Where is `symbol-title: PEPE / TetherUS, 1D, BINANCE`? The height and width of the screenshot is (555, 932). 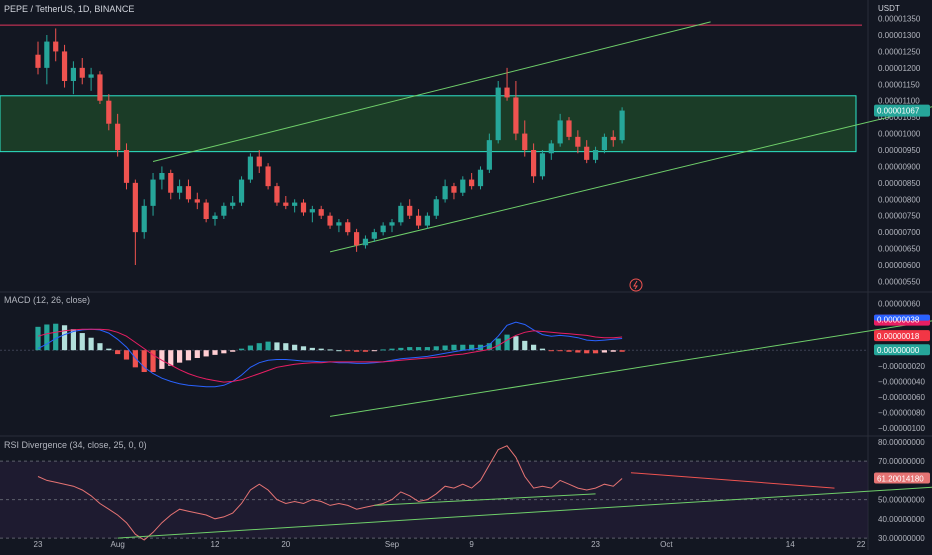
symbol-title: PEPE / TetherUS, 1D, BINANCE is located at coordinates (69, 9).